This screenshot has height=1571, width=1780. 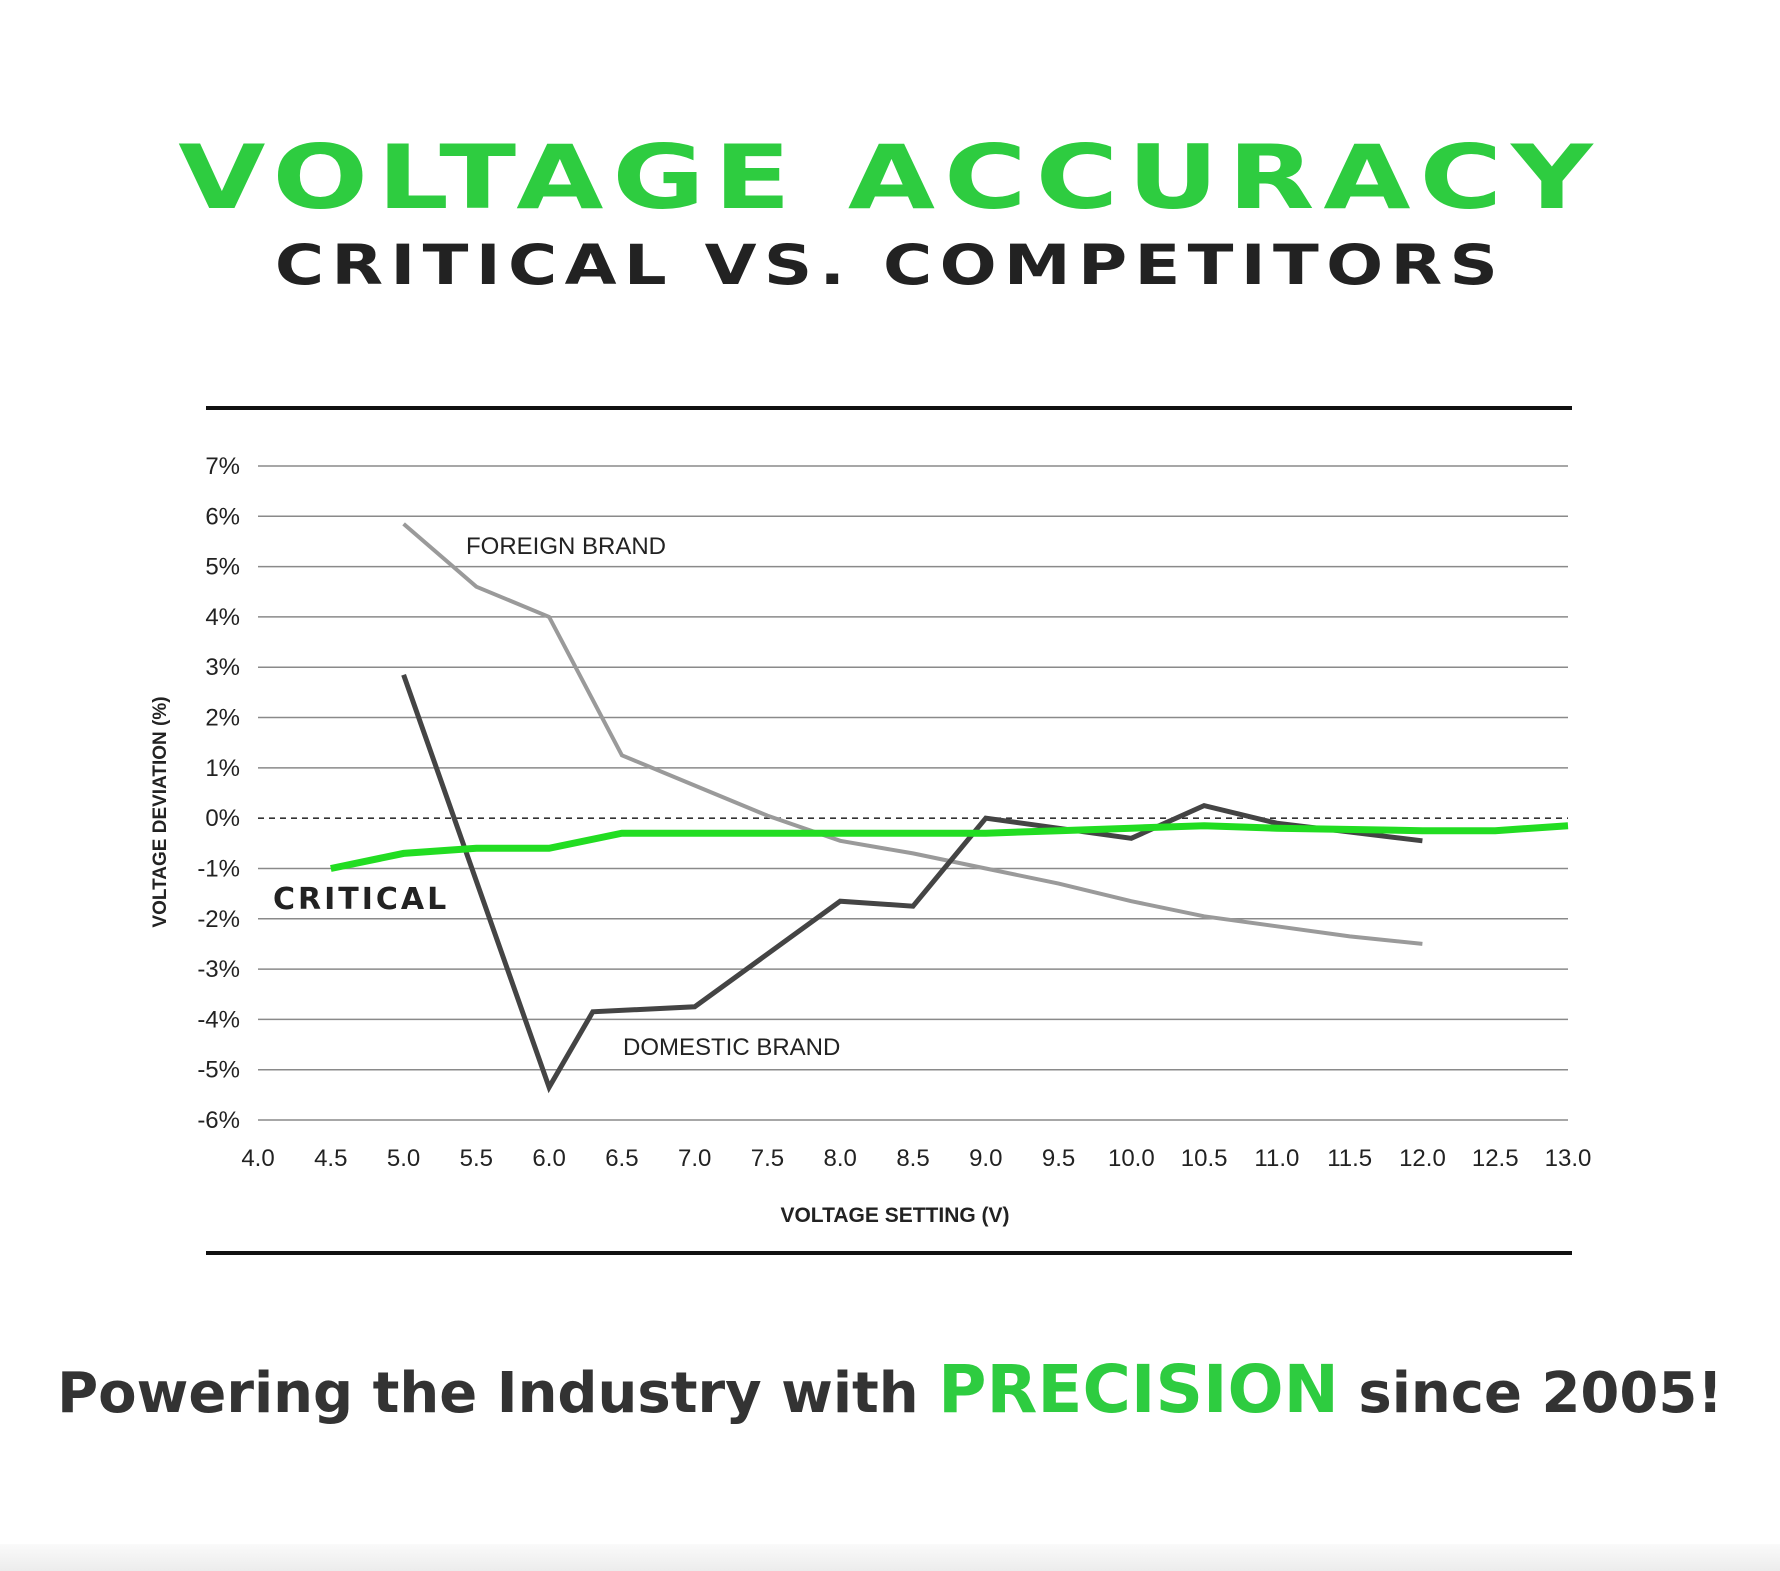 I want to click on y-tick-label: 6%, so click(x=222, y=516).